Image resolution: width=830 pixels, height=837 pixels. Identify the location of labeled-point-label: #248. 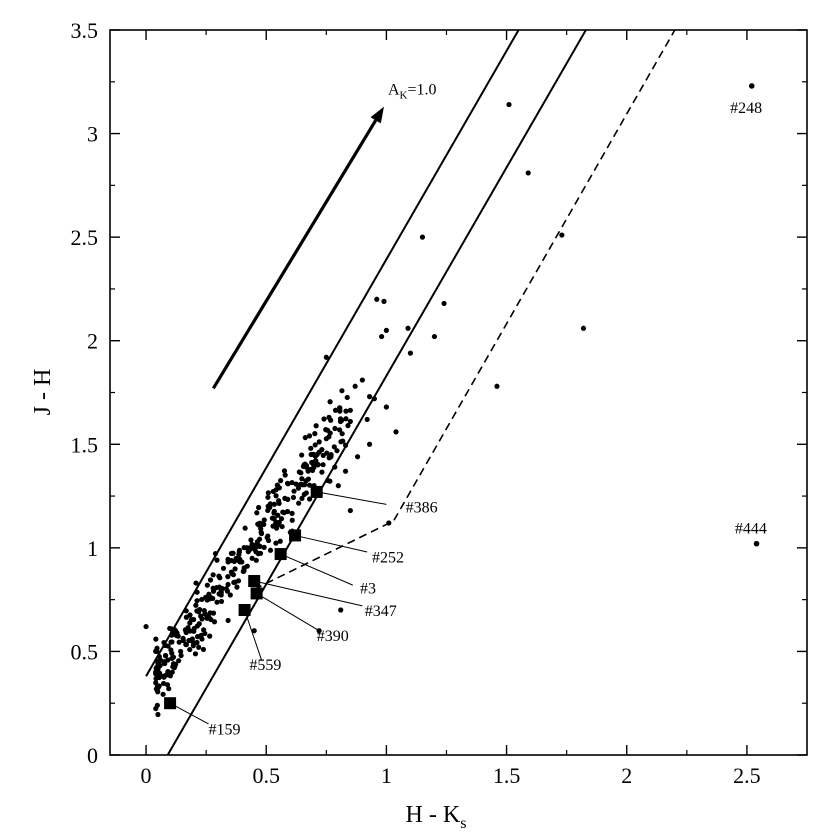
(746, 108).